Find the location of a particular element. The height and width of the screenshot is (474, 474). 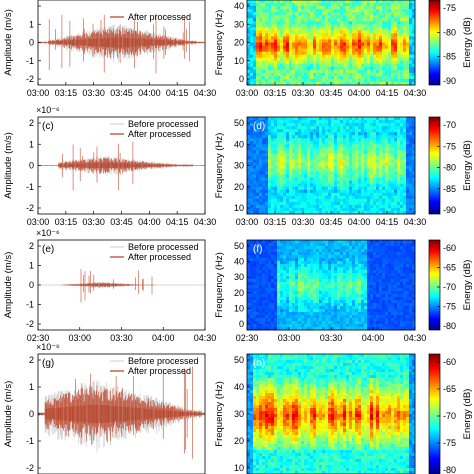

frequency-tick-label: 30 is located at coordinates (239, 166).